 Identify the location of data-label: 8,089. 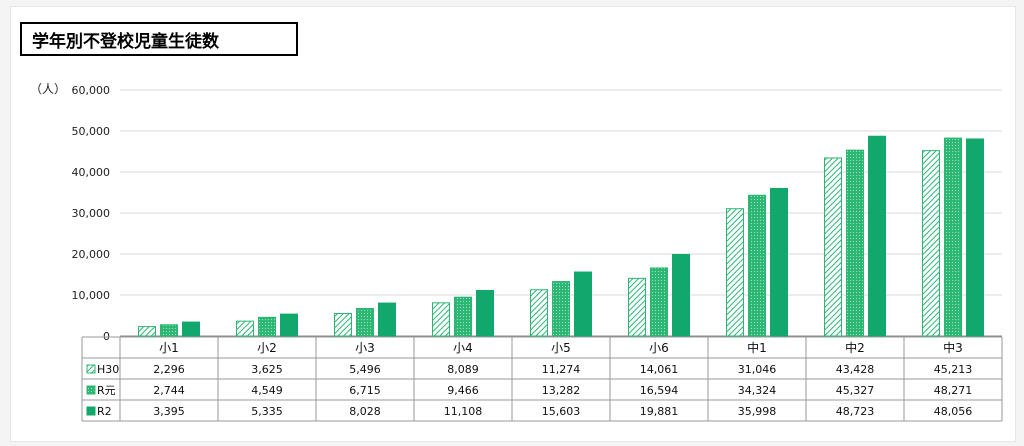
(463, 369).